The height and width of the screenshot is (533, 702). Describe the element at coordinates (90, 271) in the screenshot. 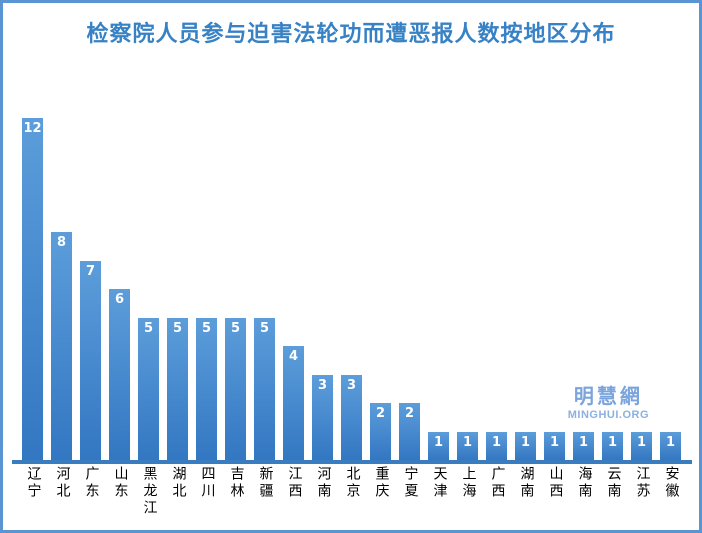

I see `bar-value-label: 7` at that location.